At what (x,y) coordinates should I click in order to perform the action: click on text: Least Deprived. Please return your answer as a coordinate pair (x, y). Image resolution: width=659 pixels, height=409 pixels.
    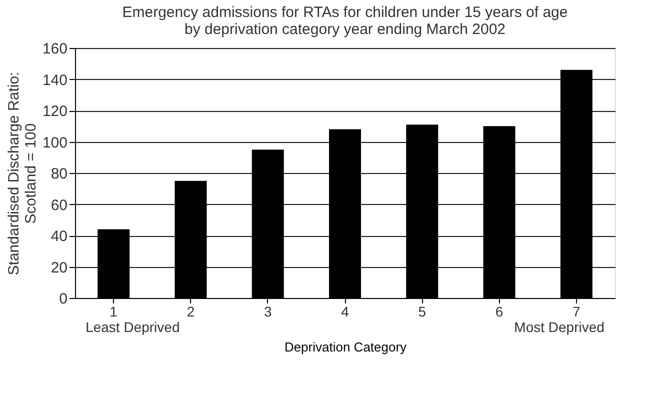
    Looking at the image, I should click on (133, 327).